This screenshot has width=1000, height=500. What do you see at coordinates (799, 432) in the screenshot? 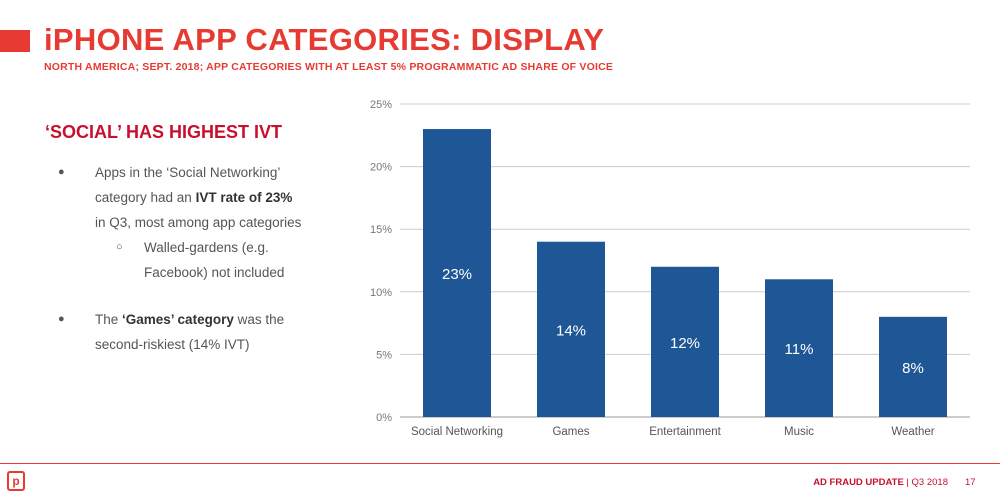
I see `x-tick-label: Music` at bounding box center [799, 432].